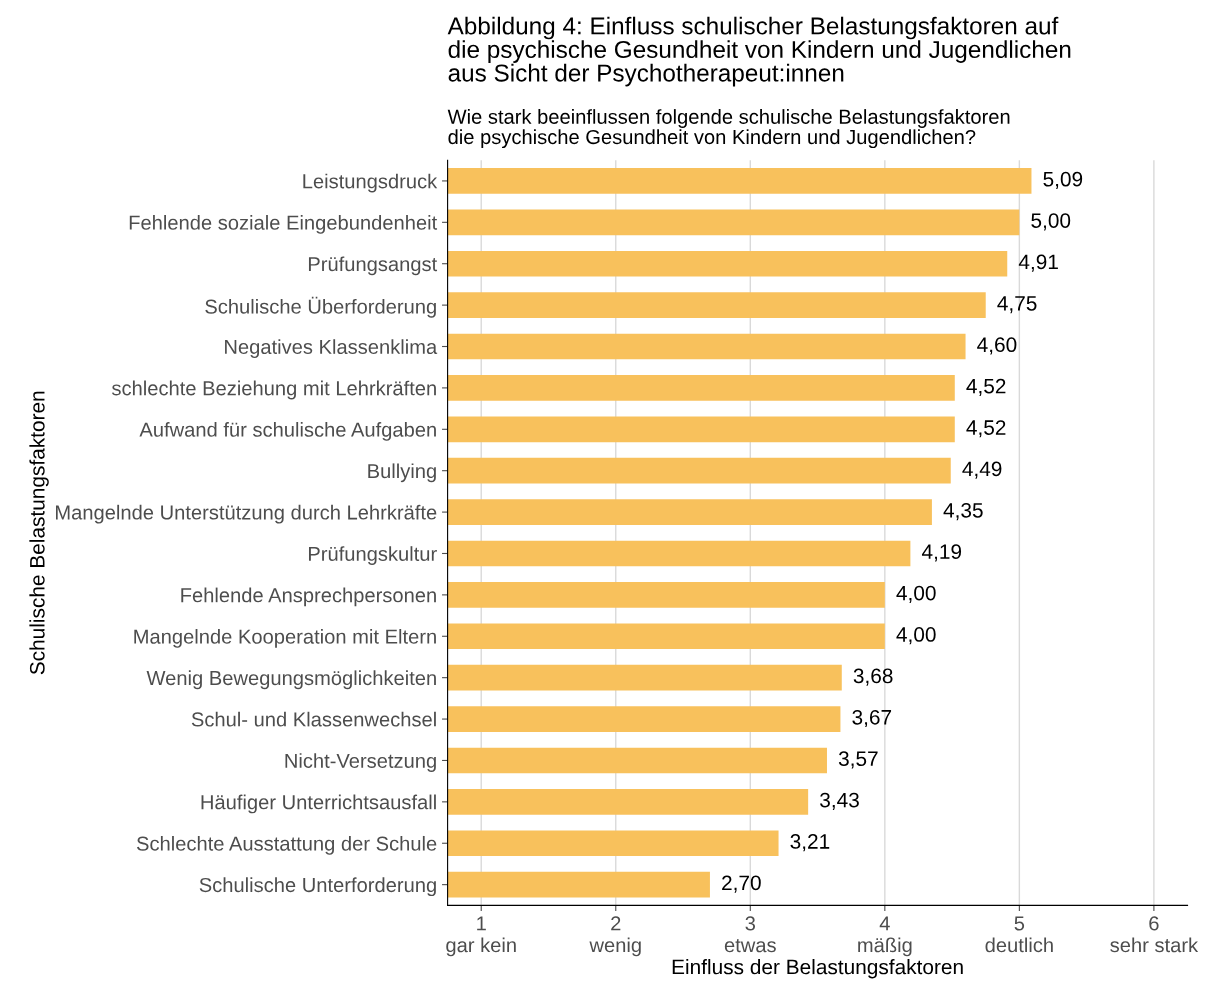 The width and height of the screenshot is (1213, 983). Describe the element at coordinates (750, 934) in the screenshot. I see `x-tick-label: 3 etwas` at that location.